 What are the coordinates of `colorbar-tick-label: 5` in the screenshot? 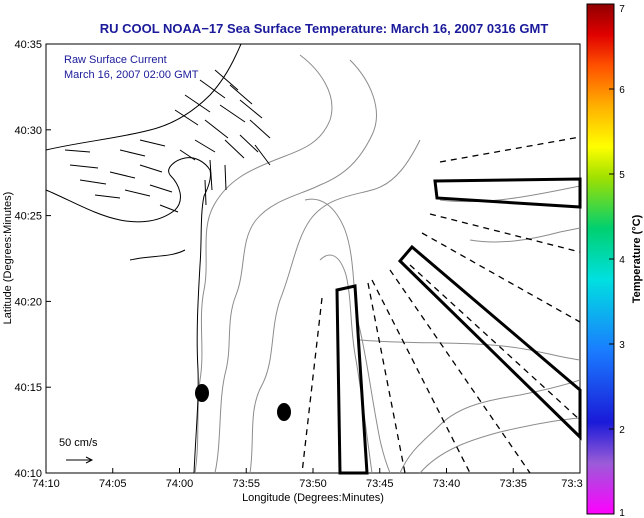 It's located at (622, 175).